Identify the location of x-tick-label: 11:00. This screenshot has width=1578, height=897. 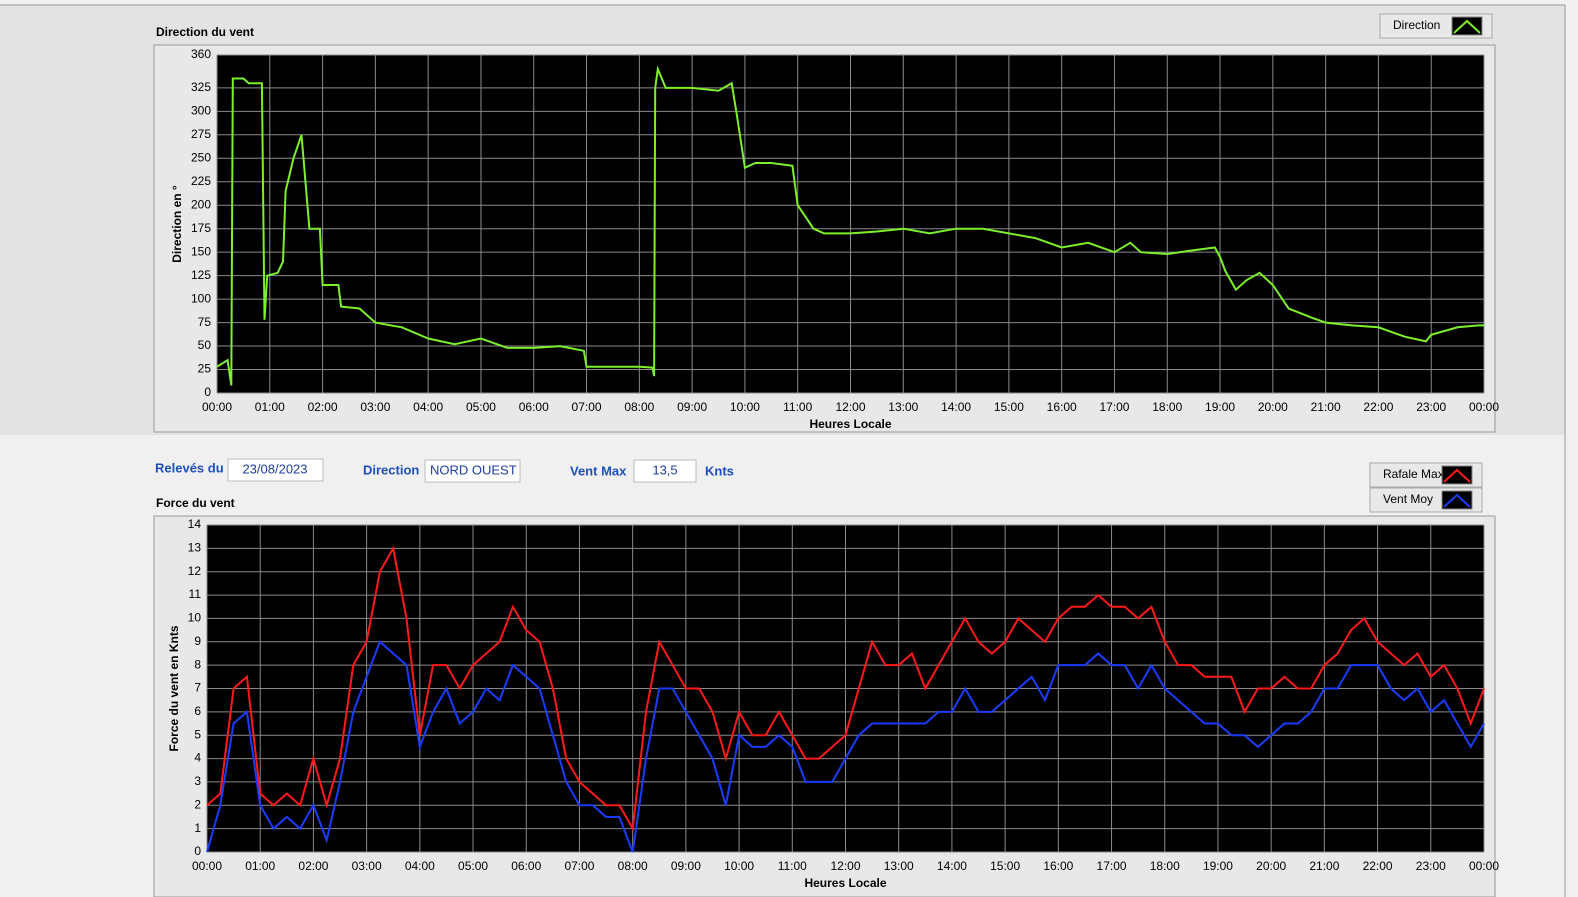
(792, 866).